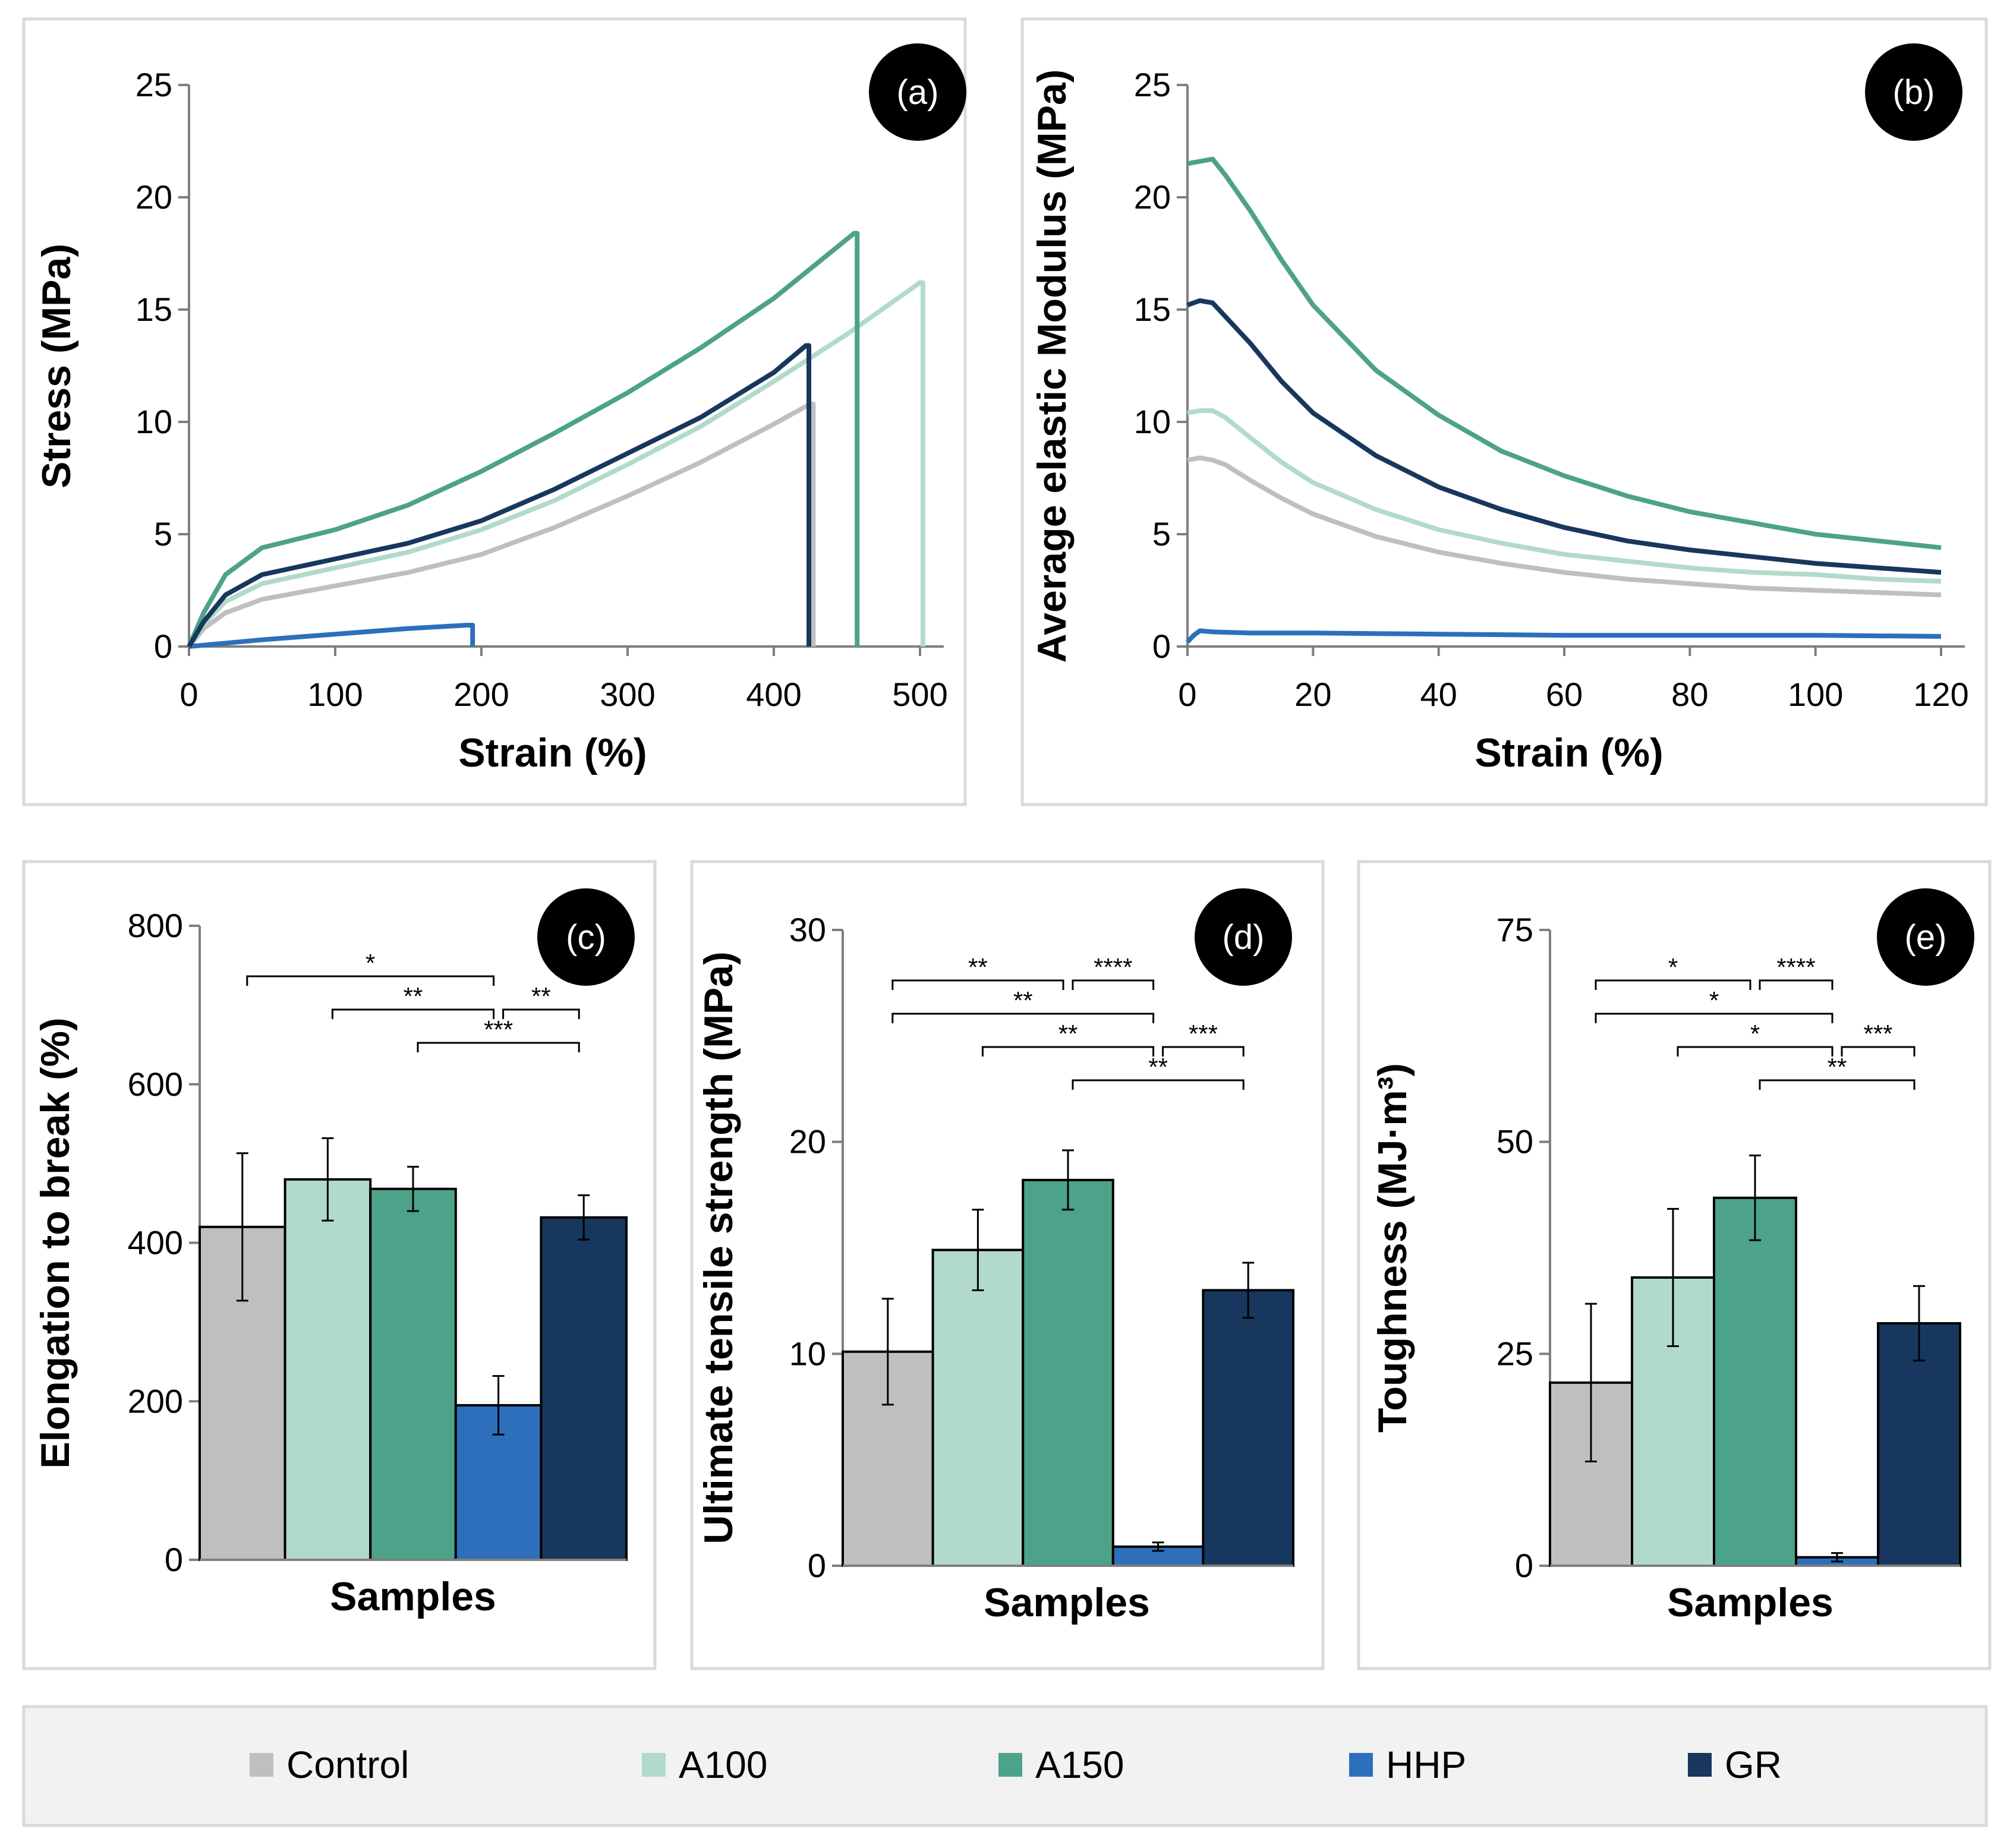 The height and width of the screenshot is (1848, 2010). What do you see at coordinates (1515, 1141) in the screenshot?
I see `y-tick-label: 50` at bounding box center [1515, 1141].